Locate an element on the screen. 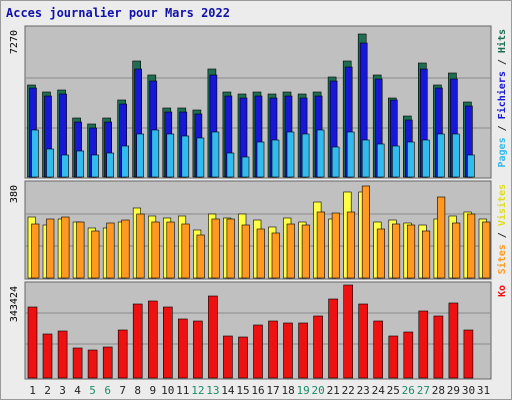  x-tick-label-day-29: 29 is located at coordinates (453, 390).